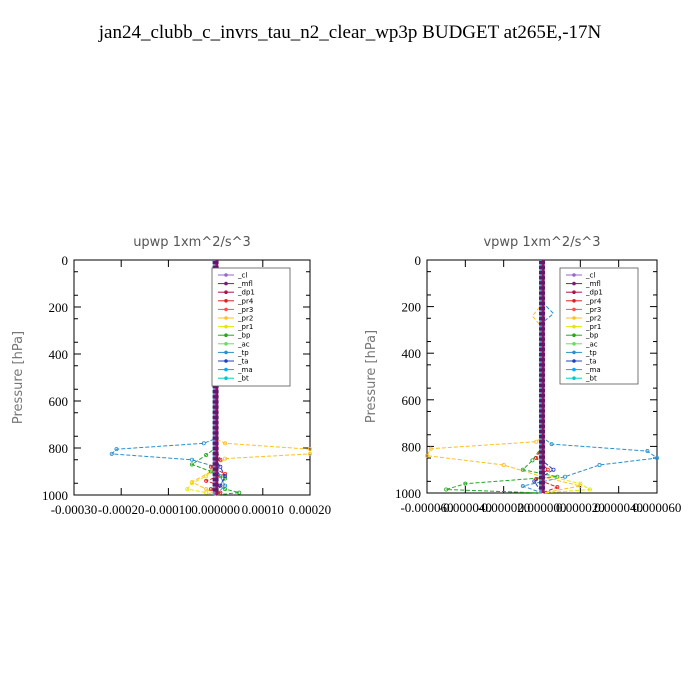 The image size is (700, 700). What do you see at coordinates (310, 509) in the screenshot?
I see `x-tick-label: 0.00020` at bounding box center [310, 509].